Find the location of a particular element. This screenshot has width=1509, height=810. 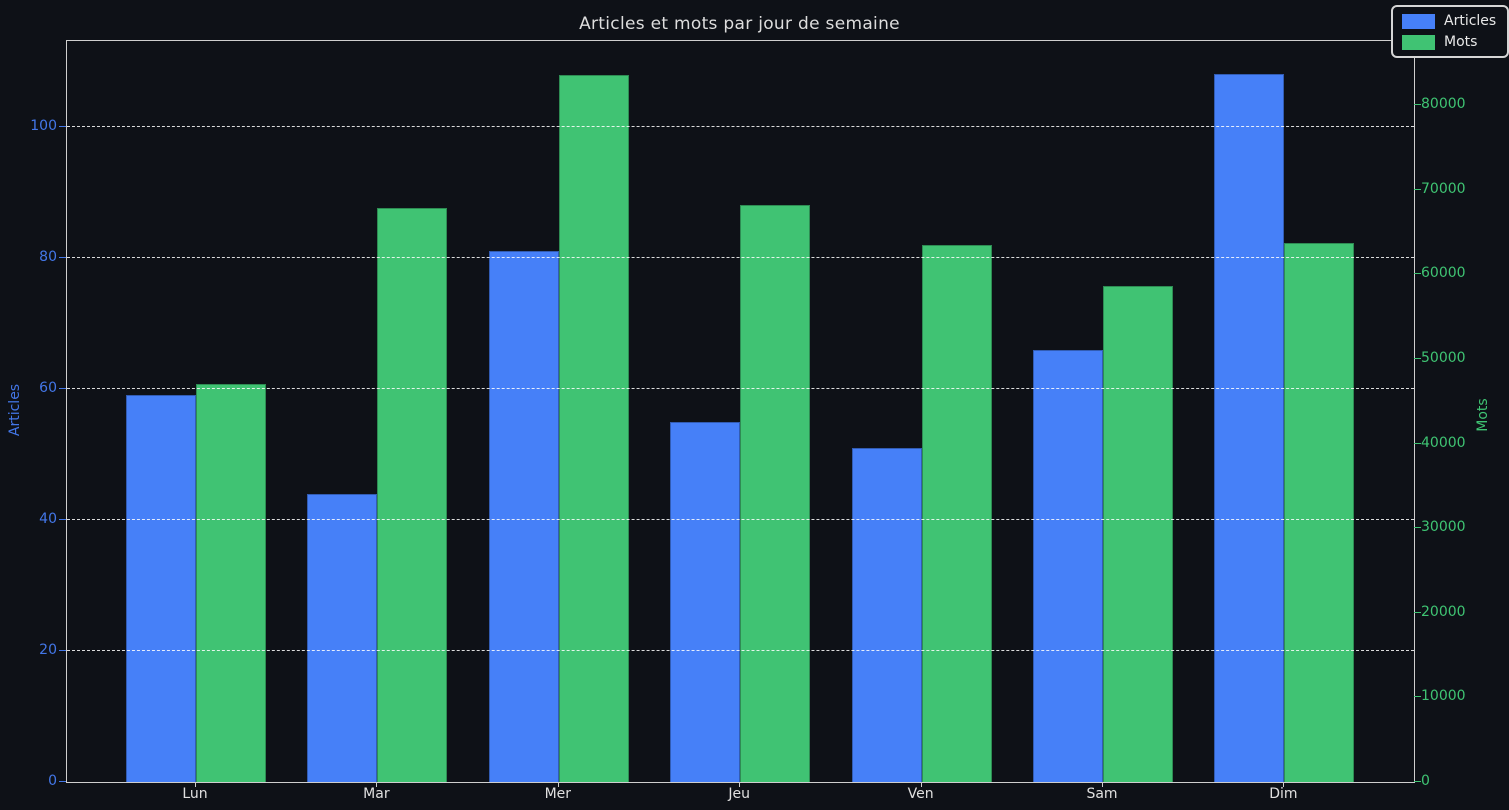

x-tick-mark-mar is located at coordinates (377, 784).